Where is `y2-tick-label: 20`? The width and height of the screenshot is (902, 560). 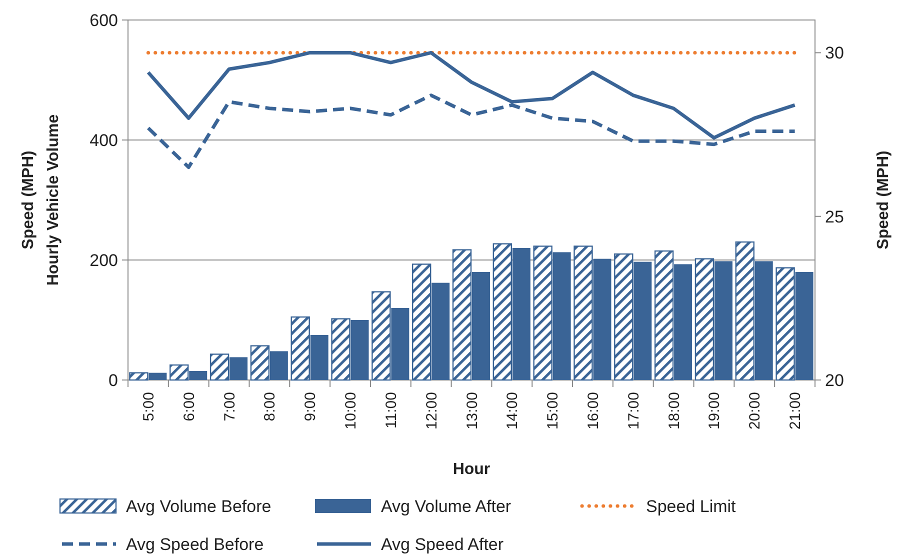 y2-tick-label: 20 is located at coordinates (834, 380).